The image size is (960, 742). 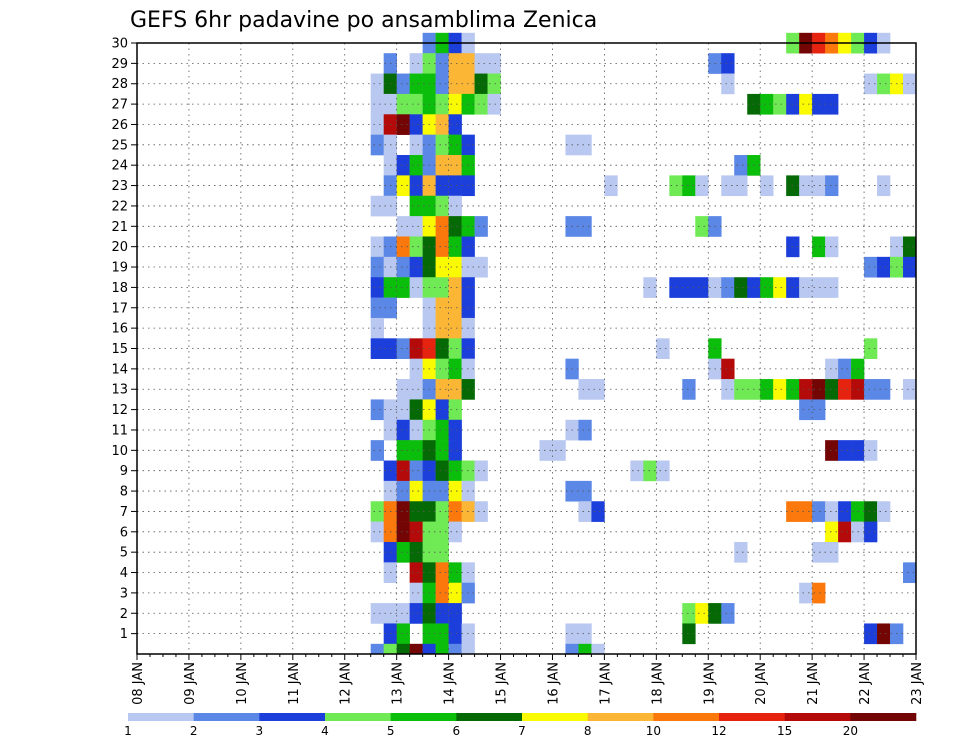 I want to click on y-tick-label: 19, so click(x=119, y=268).